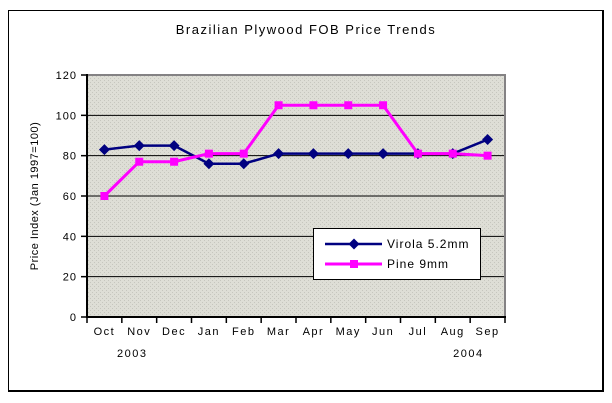 The image size is (612, 403). What do you see at coordinates (306, 29) in the screenshot?
I see `chart-title: Brazilian Plywood FOB Price Trends` at bounding box center [306, 29].